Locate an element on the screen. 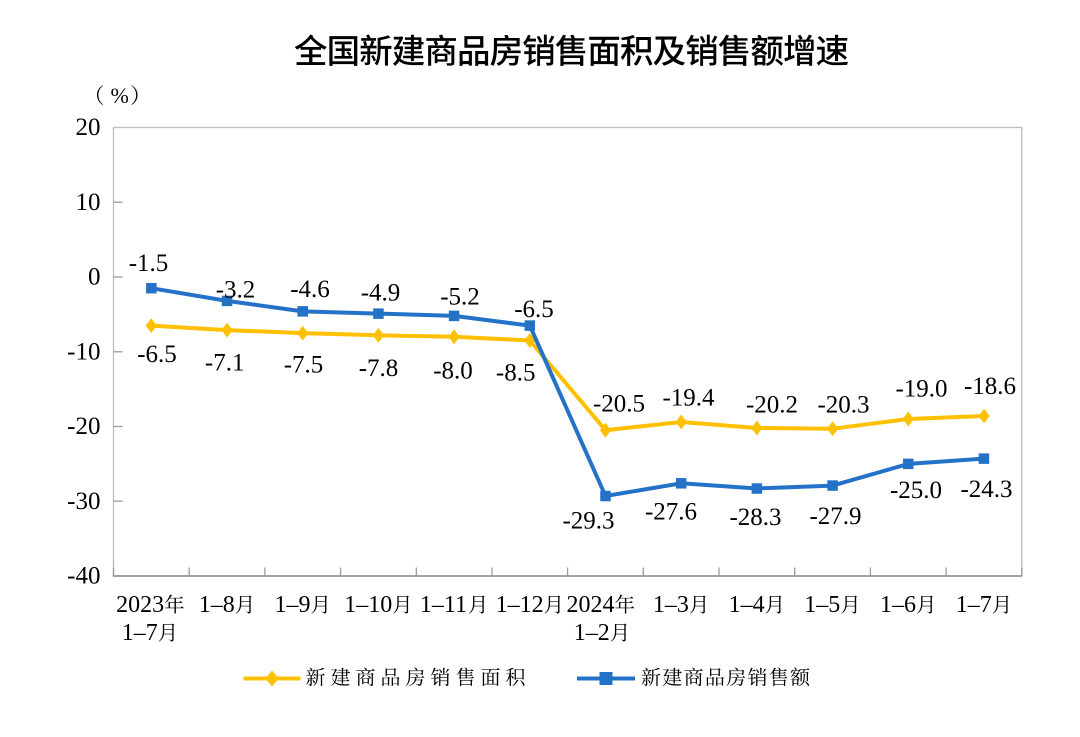 This screenshot has height=737, width=1080. svg-text: -7.5 is located at coordinates (304, 365).